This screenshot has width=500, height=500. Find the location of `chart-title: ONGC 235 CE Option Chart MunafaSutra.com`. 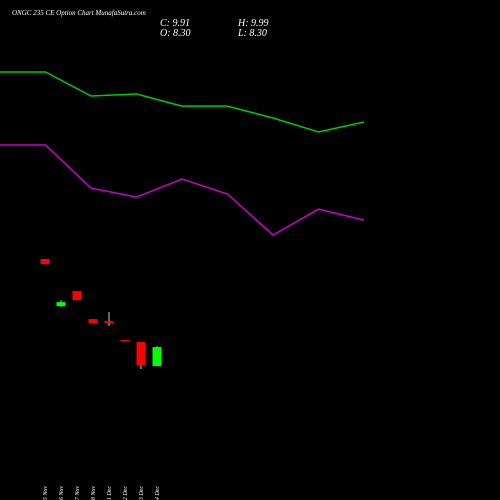

chart-title: ONGC 235 CE Option Chart MunafaSutra.com is located at coordinates (79, 13).